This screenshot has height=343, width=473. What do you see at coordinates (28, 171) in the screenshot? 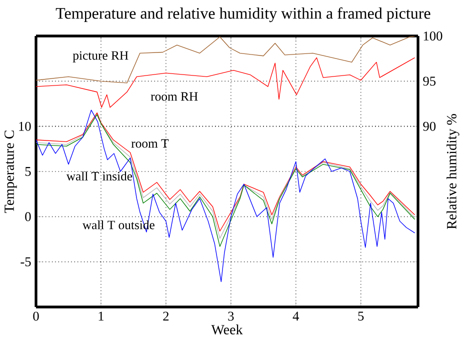
I see `y-tick-label: 5` at bounding box center [28, 171].